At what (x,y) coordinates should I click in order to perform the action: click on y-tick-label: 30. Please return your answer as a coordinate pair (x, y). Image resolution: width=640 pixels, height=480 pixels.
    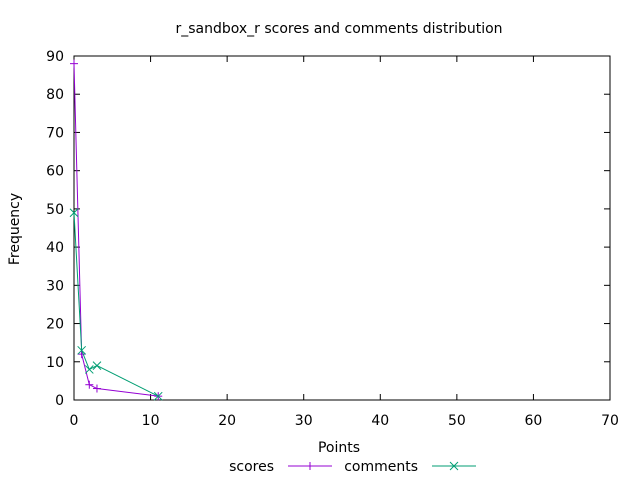
    Looking at the image, I should click on (55, 286).